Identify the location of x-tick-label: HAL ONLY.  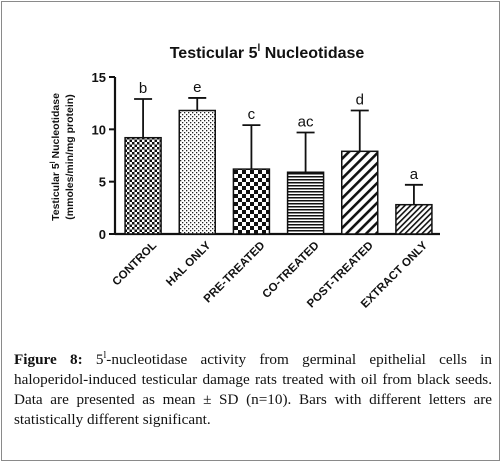
(188, 263).